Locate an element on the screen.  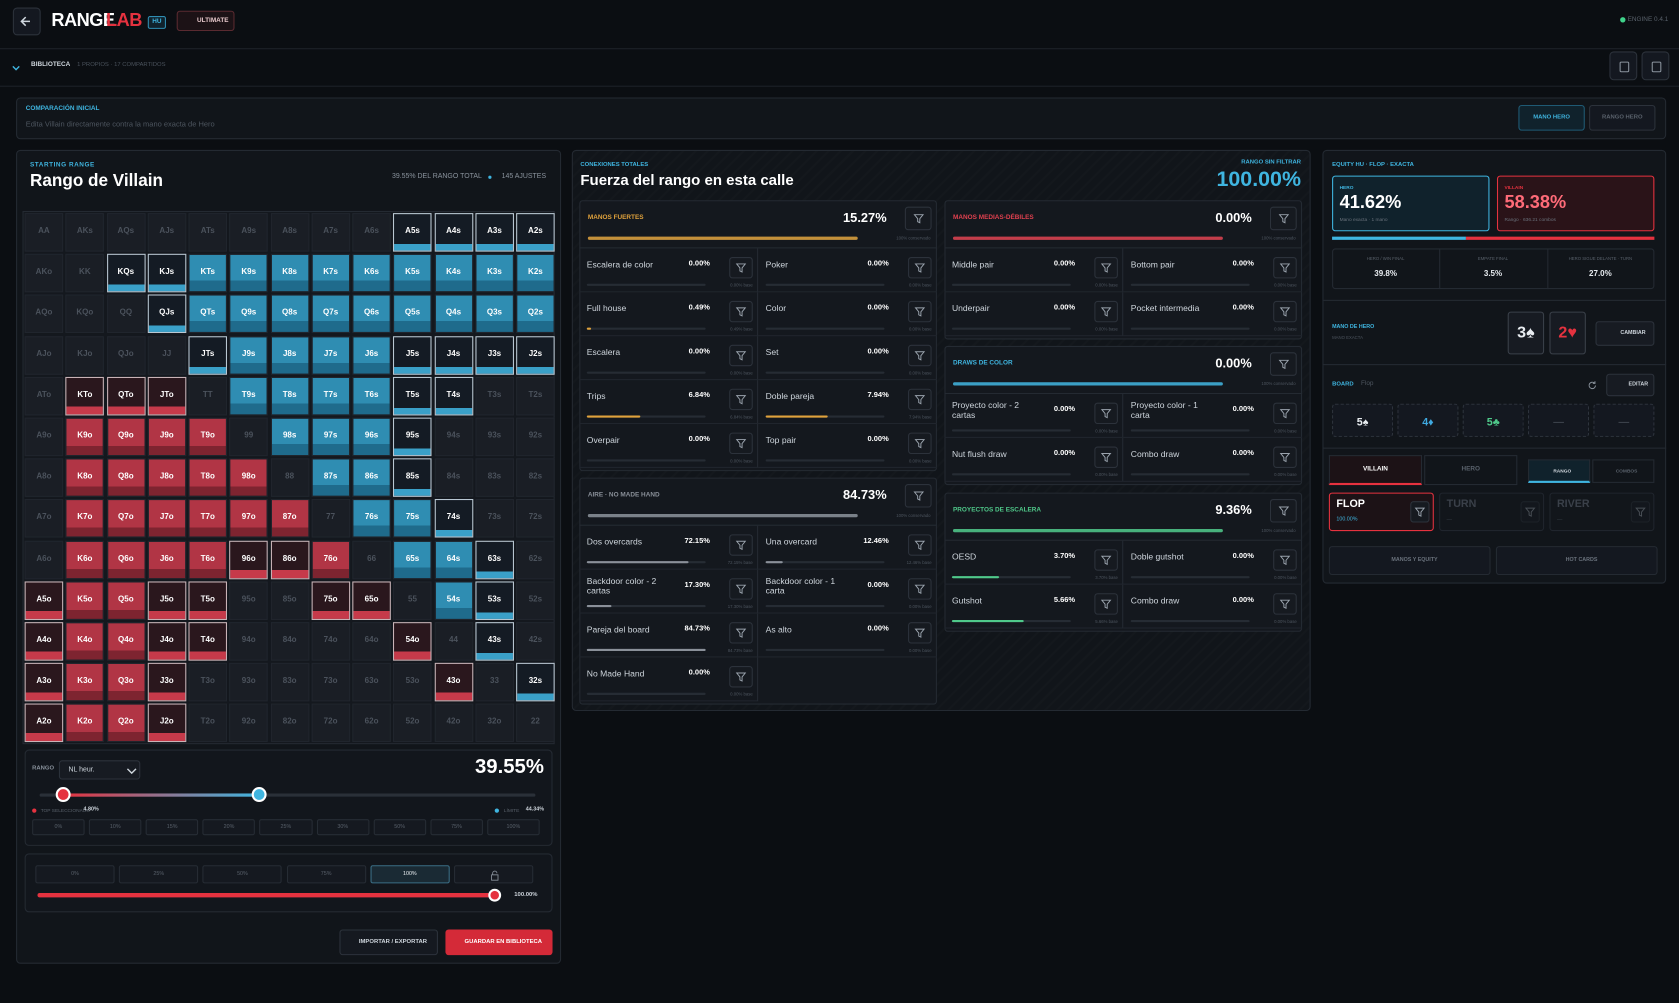
hero-card is located at coordinates (1567, 333).